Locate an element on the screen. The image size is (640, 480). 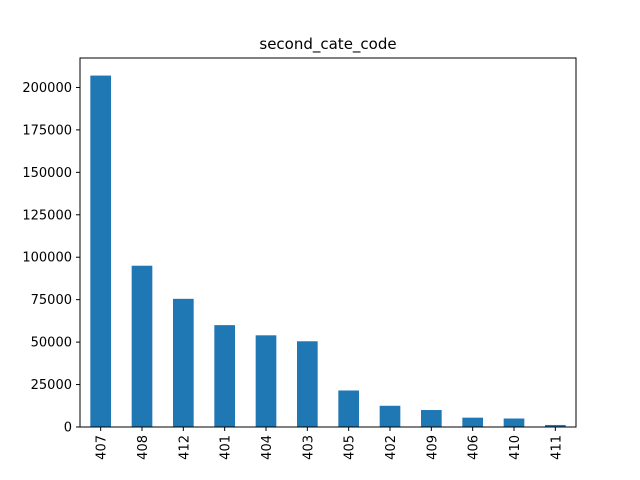
x-tick-label: 408 is located at coordinates (143, 447).